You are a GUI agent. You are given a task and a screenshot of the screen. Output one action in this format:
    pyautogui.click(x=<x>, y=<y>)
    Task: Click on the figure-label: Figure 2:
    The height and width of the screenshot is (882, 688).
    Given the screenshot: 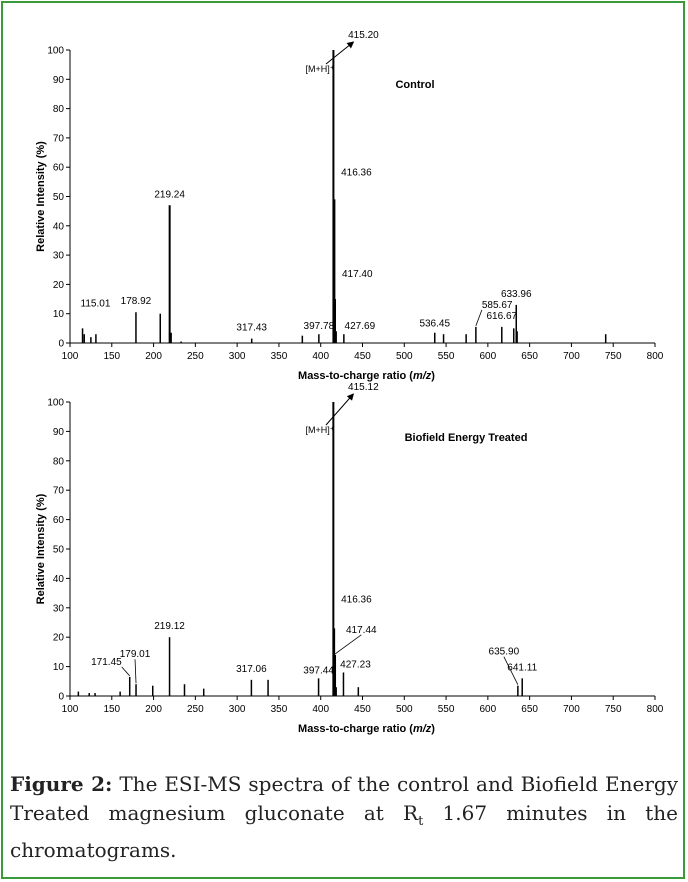 What is the action you would take?
    pyautogui.click(x=61, y=784)
    